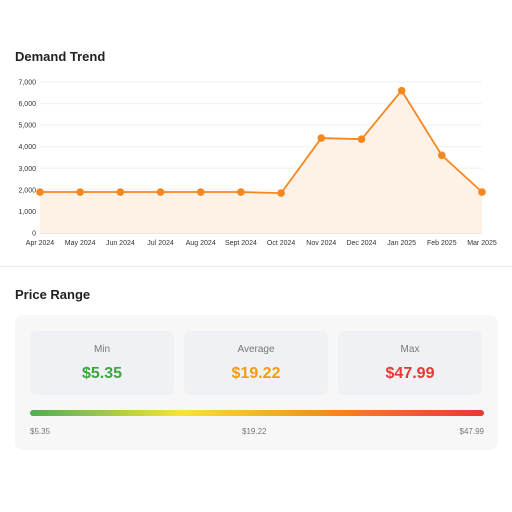 The image size is (512, 512). I want to click on y-tick-label: 3,000, so click(27, 169).